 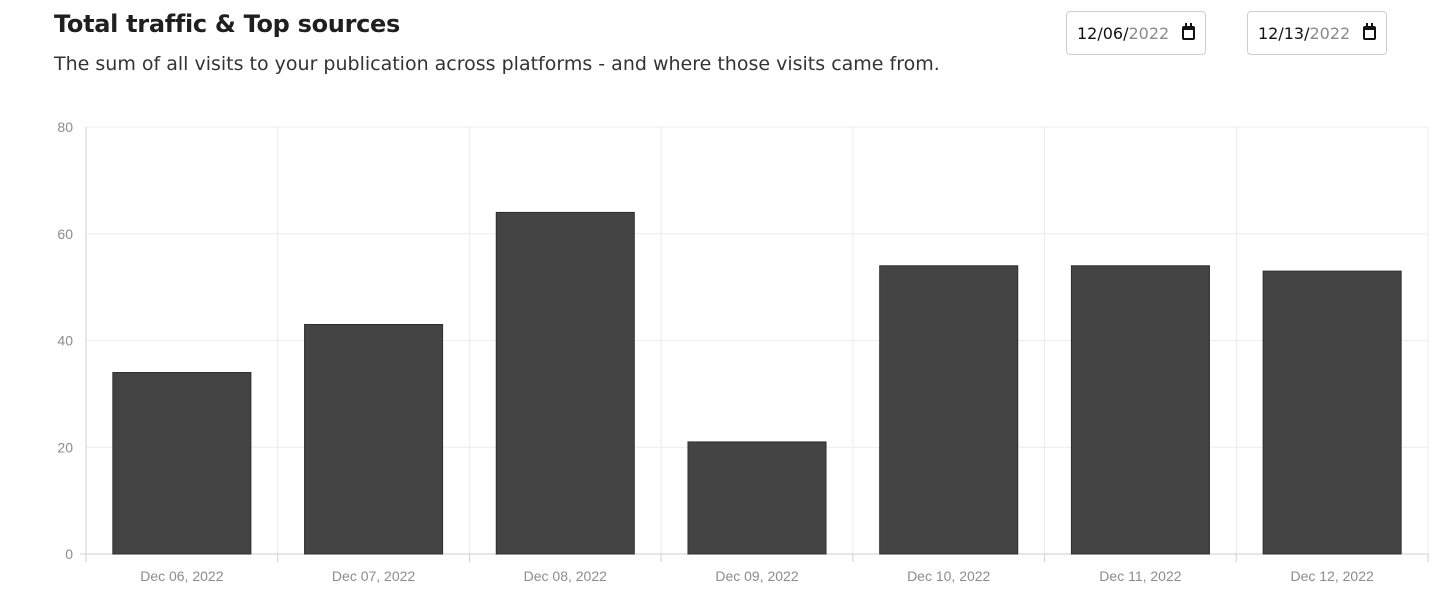 I want to click on y-tick-label: 80, so click(x=65, y=127).